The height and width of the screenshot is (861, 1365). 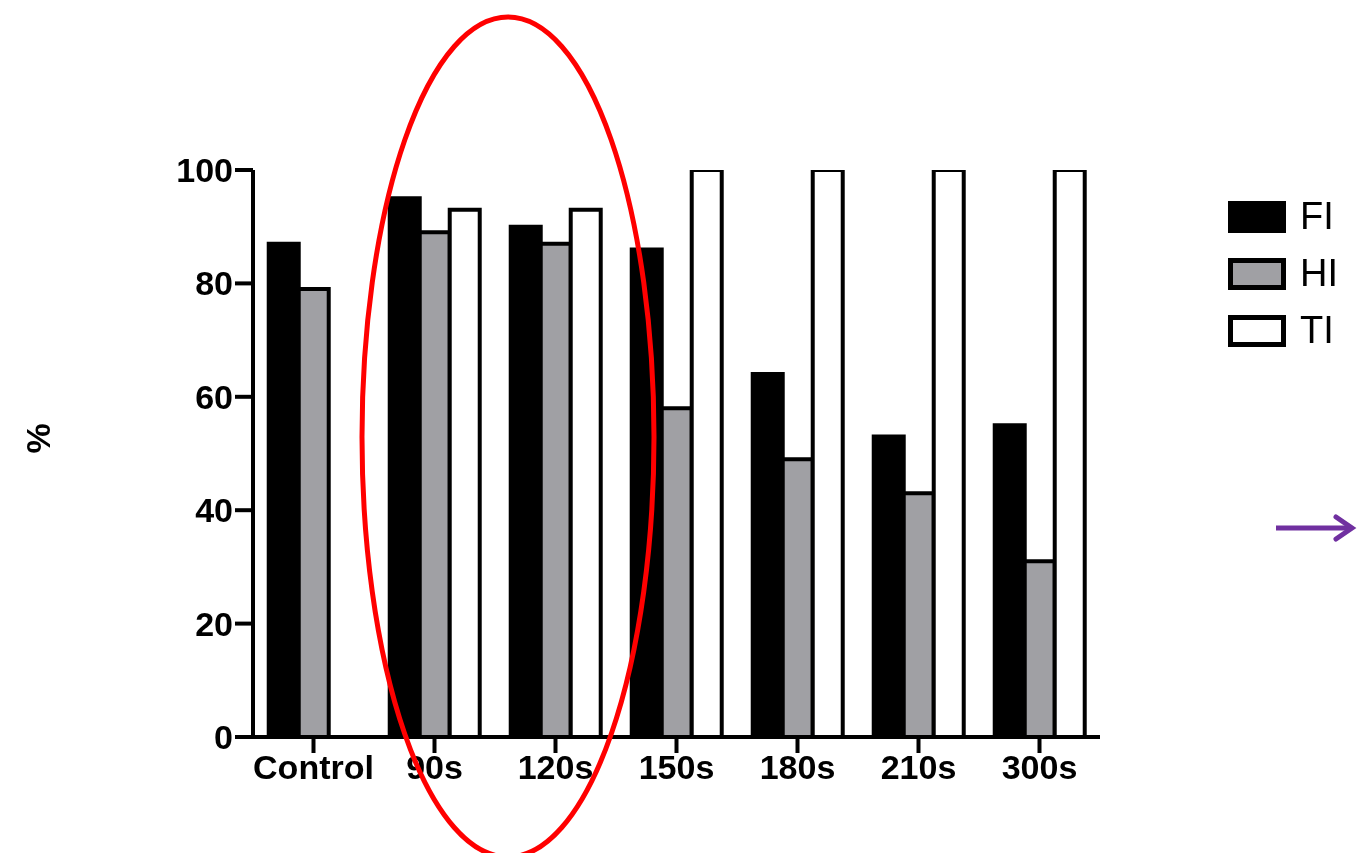 What do you see at coordinates (1319, 273) in the screenshot?
I see `legend-label: HI` at bounding box center [1319, 273].